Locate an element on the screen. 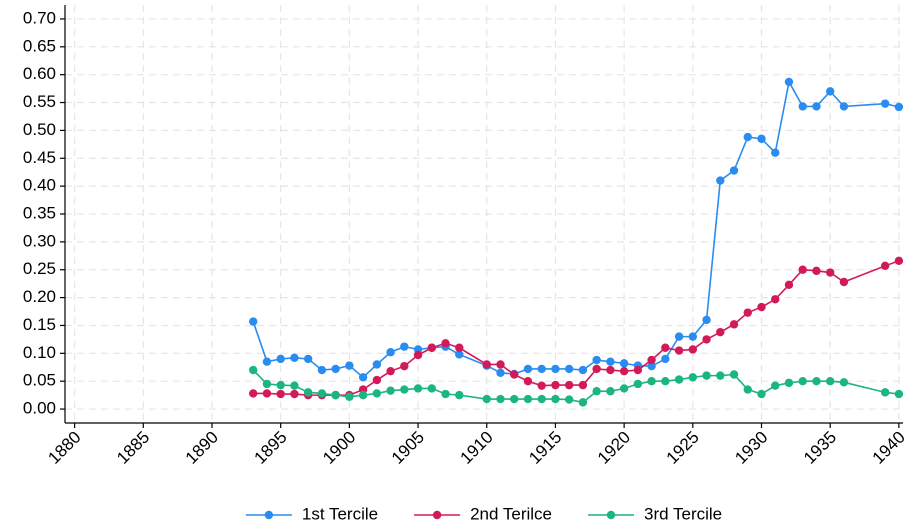 The width and height of the screenshot is (904, 527). y-tick-label: 0.60 is located at coordinates (39, 73).